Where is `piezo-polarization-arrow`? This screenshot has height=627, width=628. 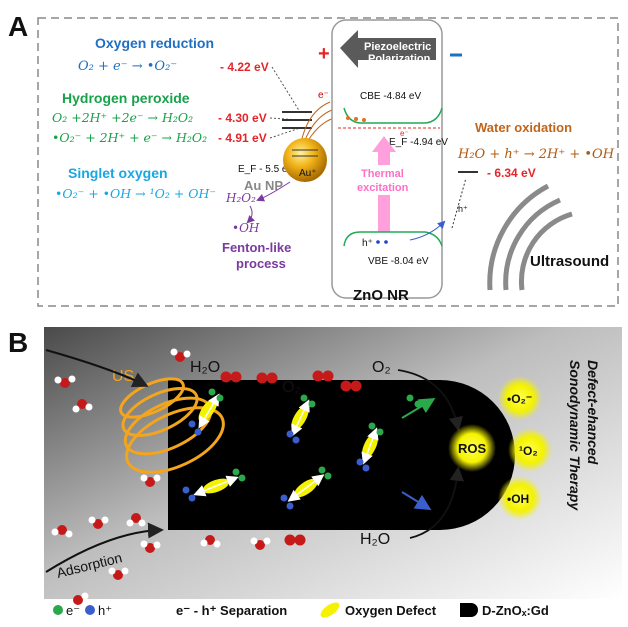
piezo-polarization-arrow is located at coordinates (388, 49).